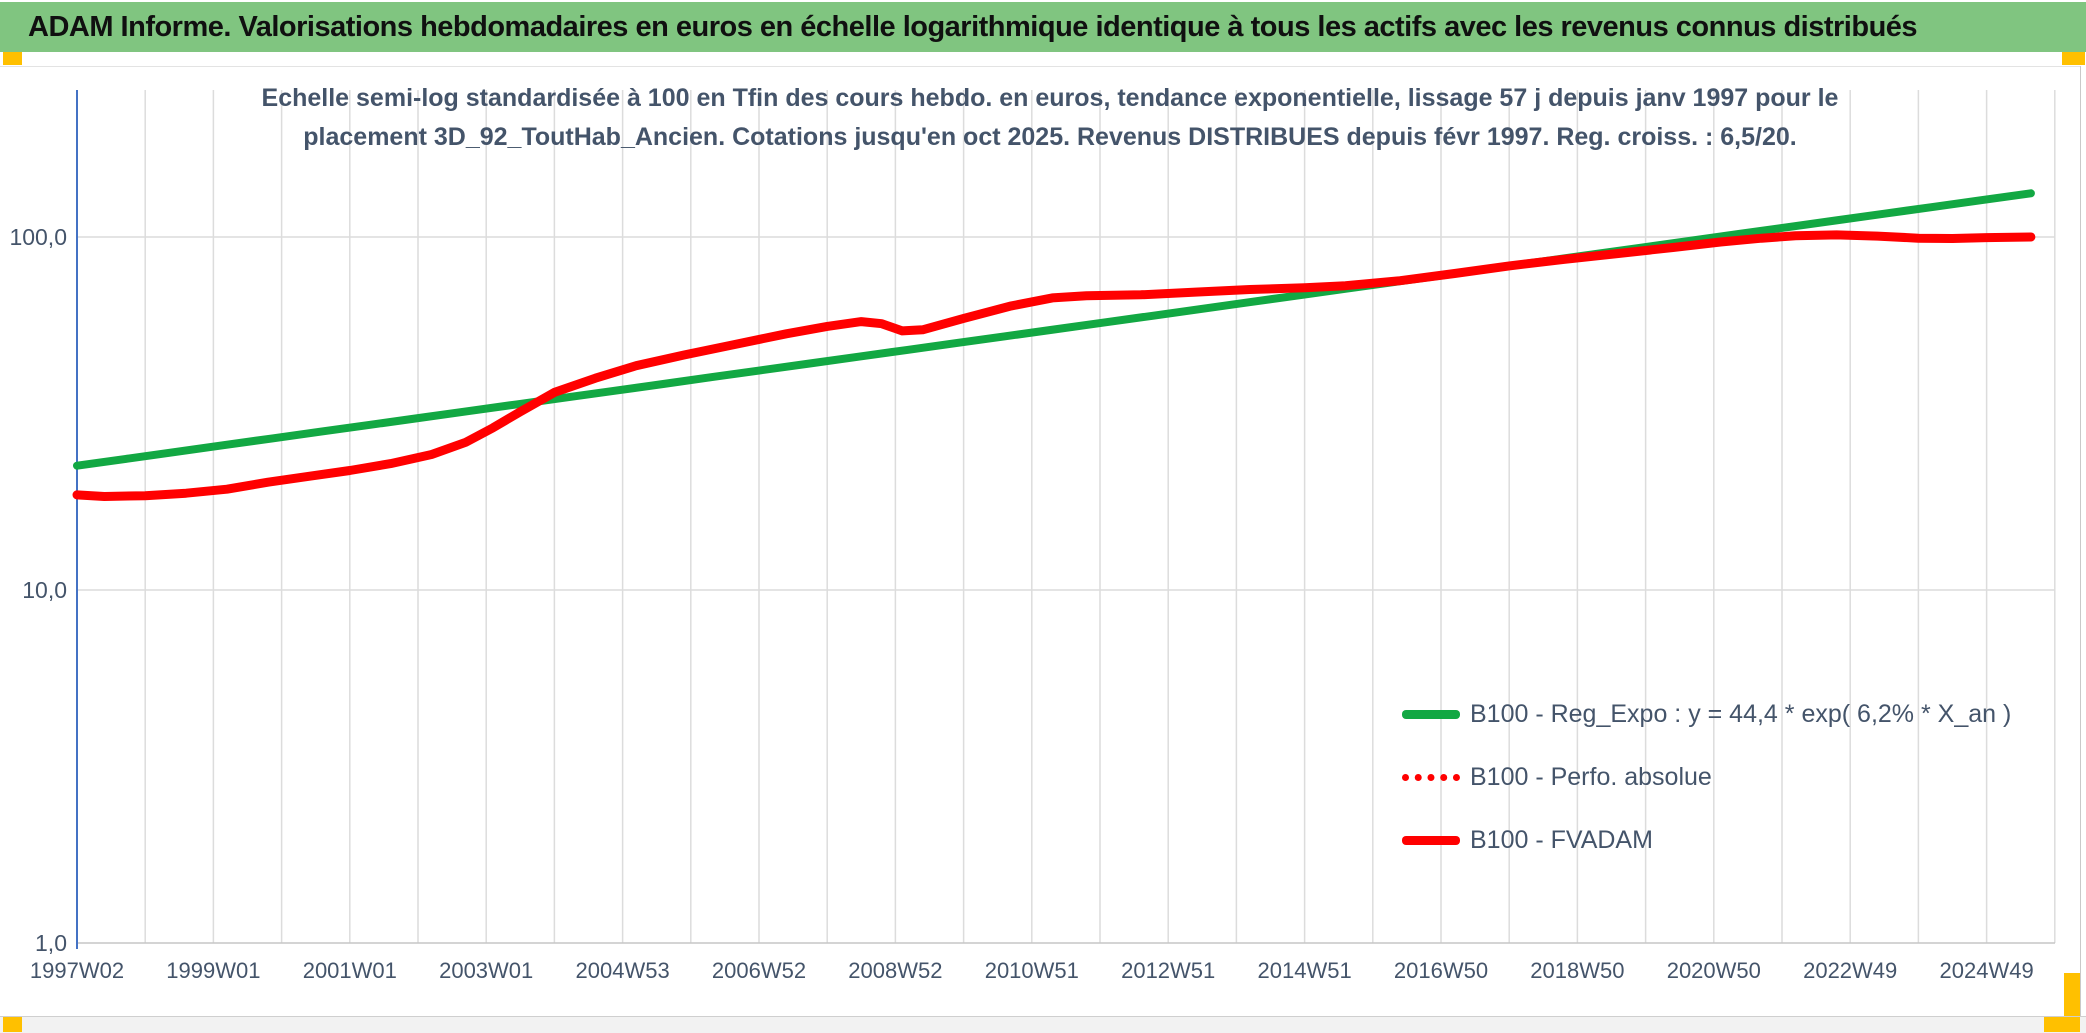  Describe the element at coordinates (486, 970) in the screenshot. I see `svg-text: 2003W01` at that location.